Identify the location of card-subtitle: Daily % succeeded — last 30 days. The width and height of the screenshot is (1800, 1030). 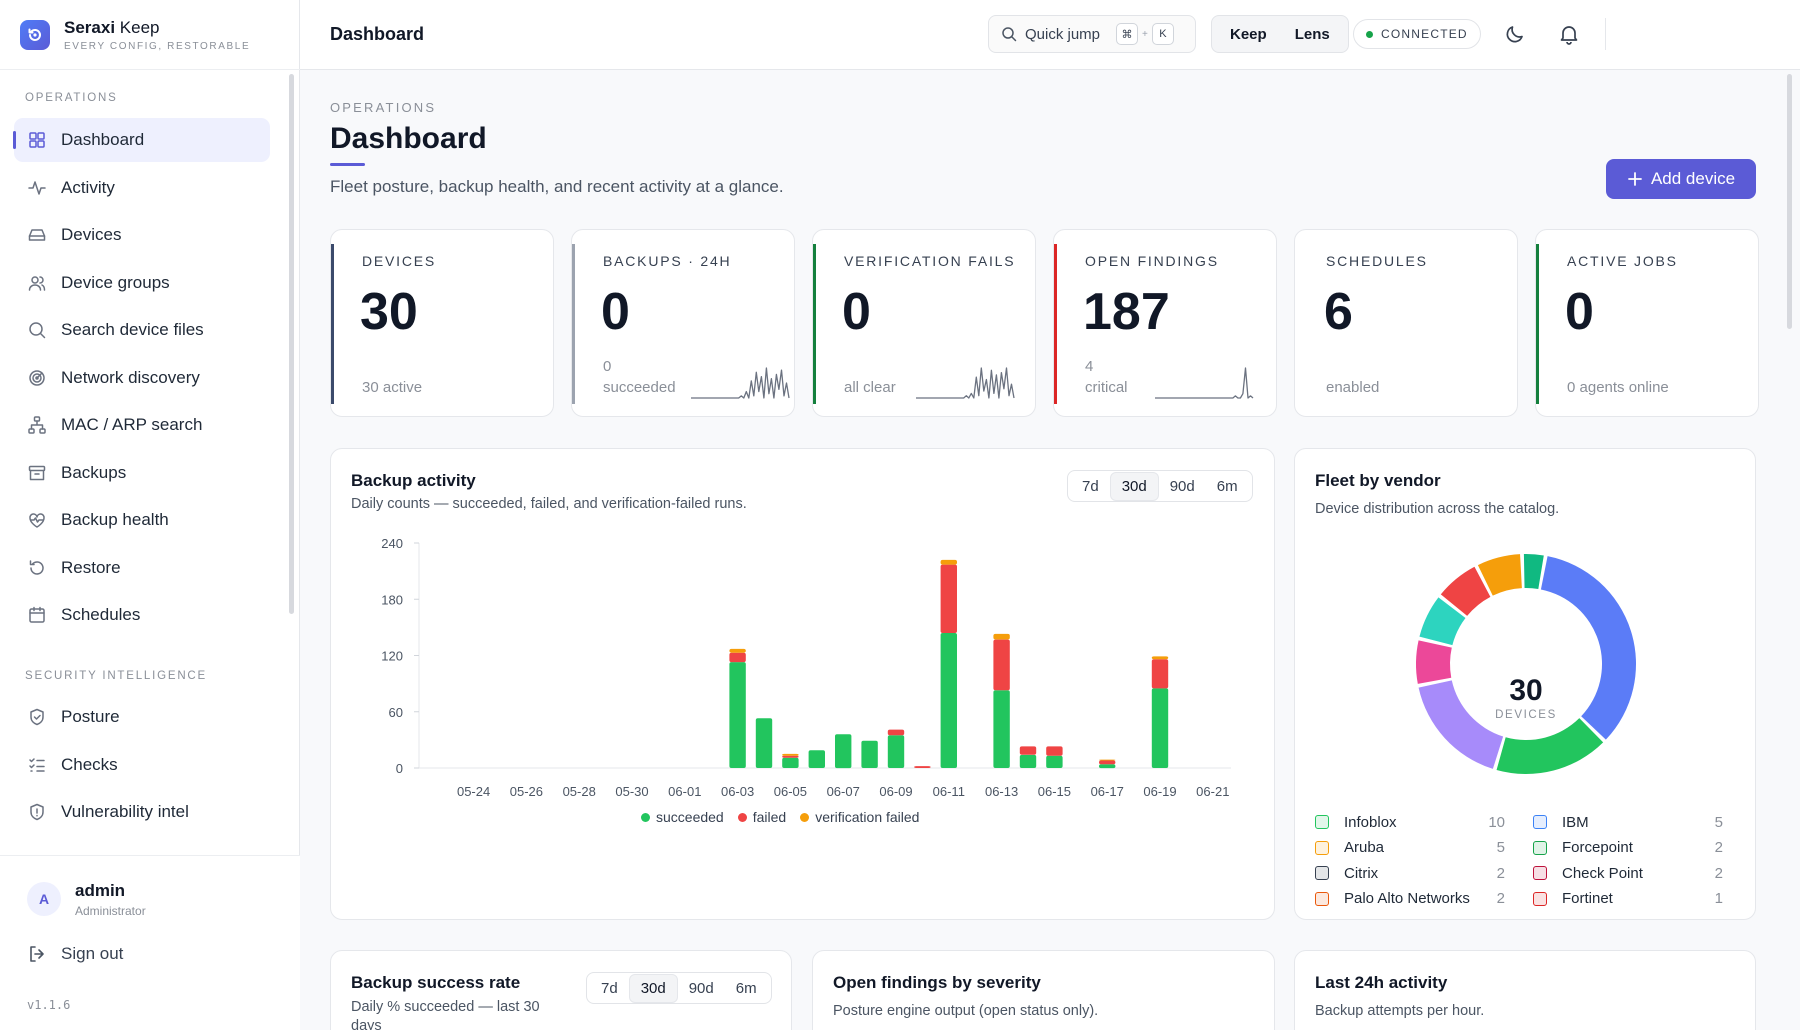
(445, 1014).